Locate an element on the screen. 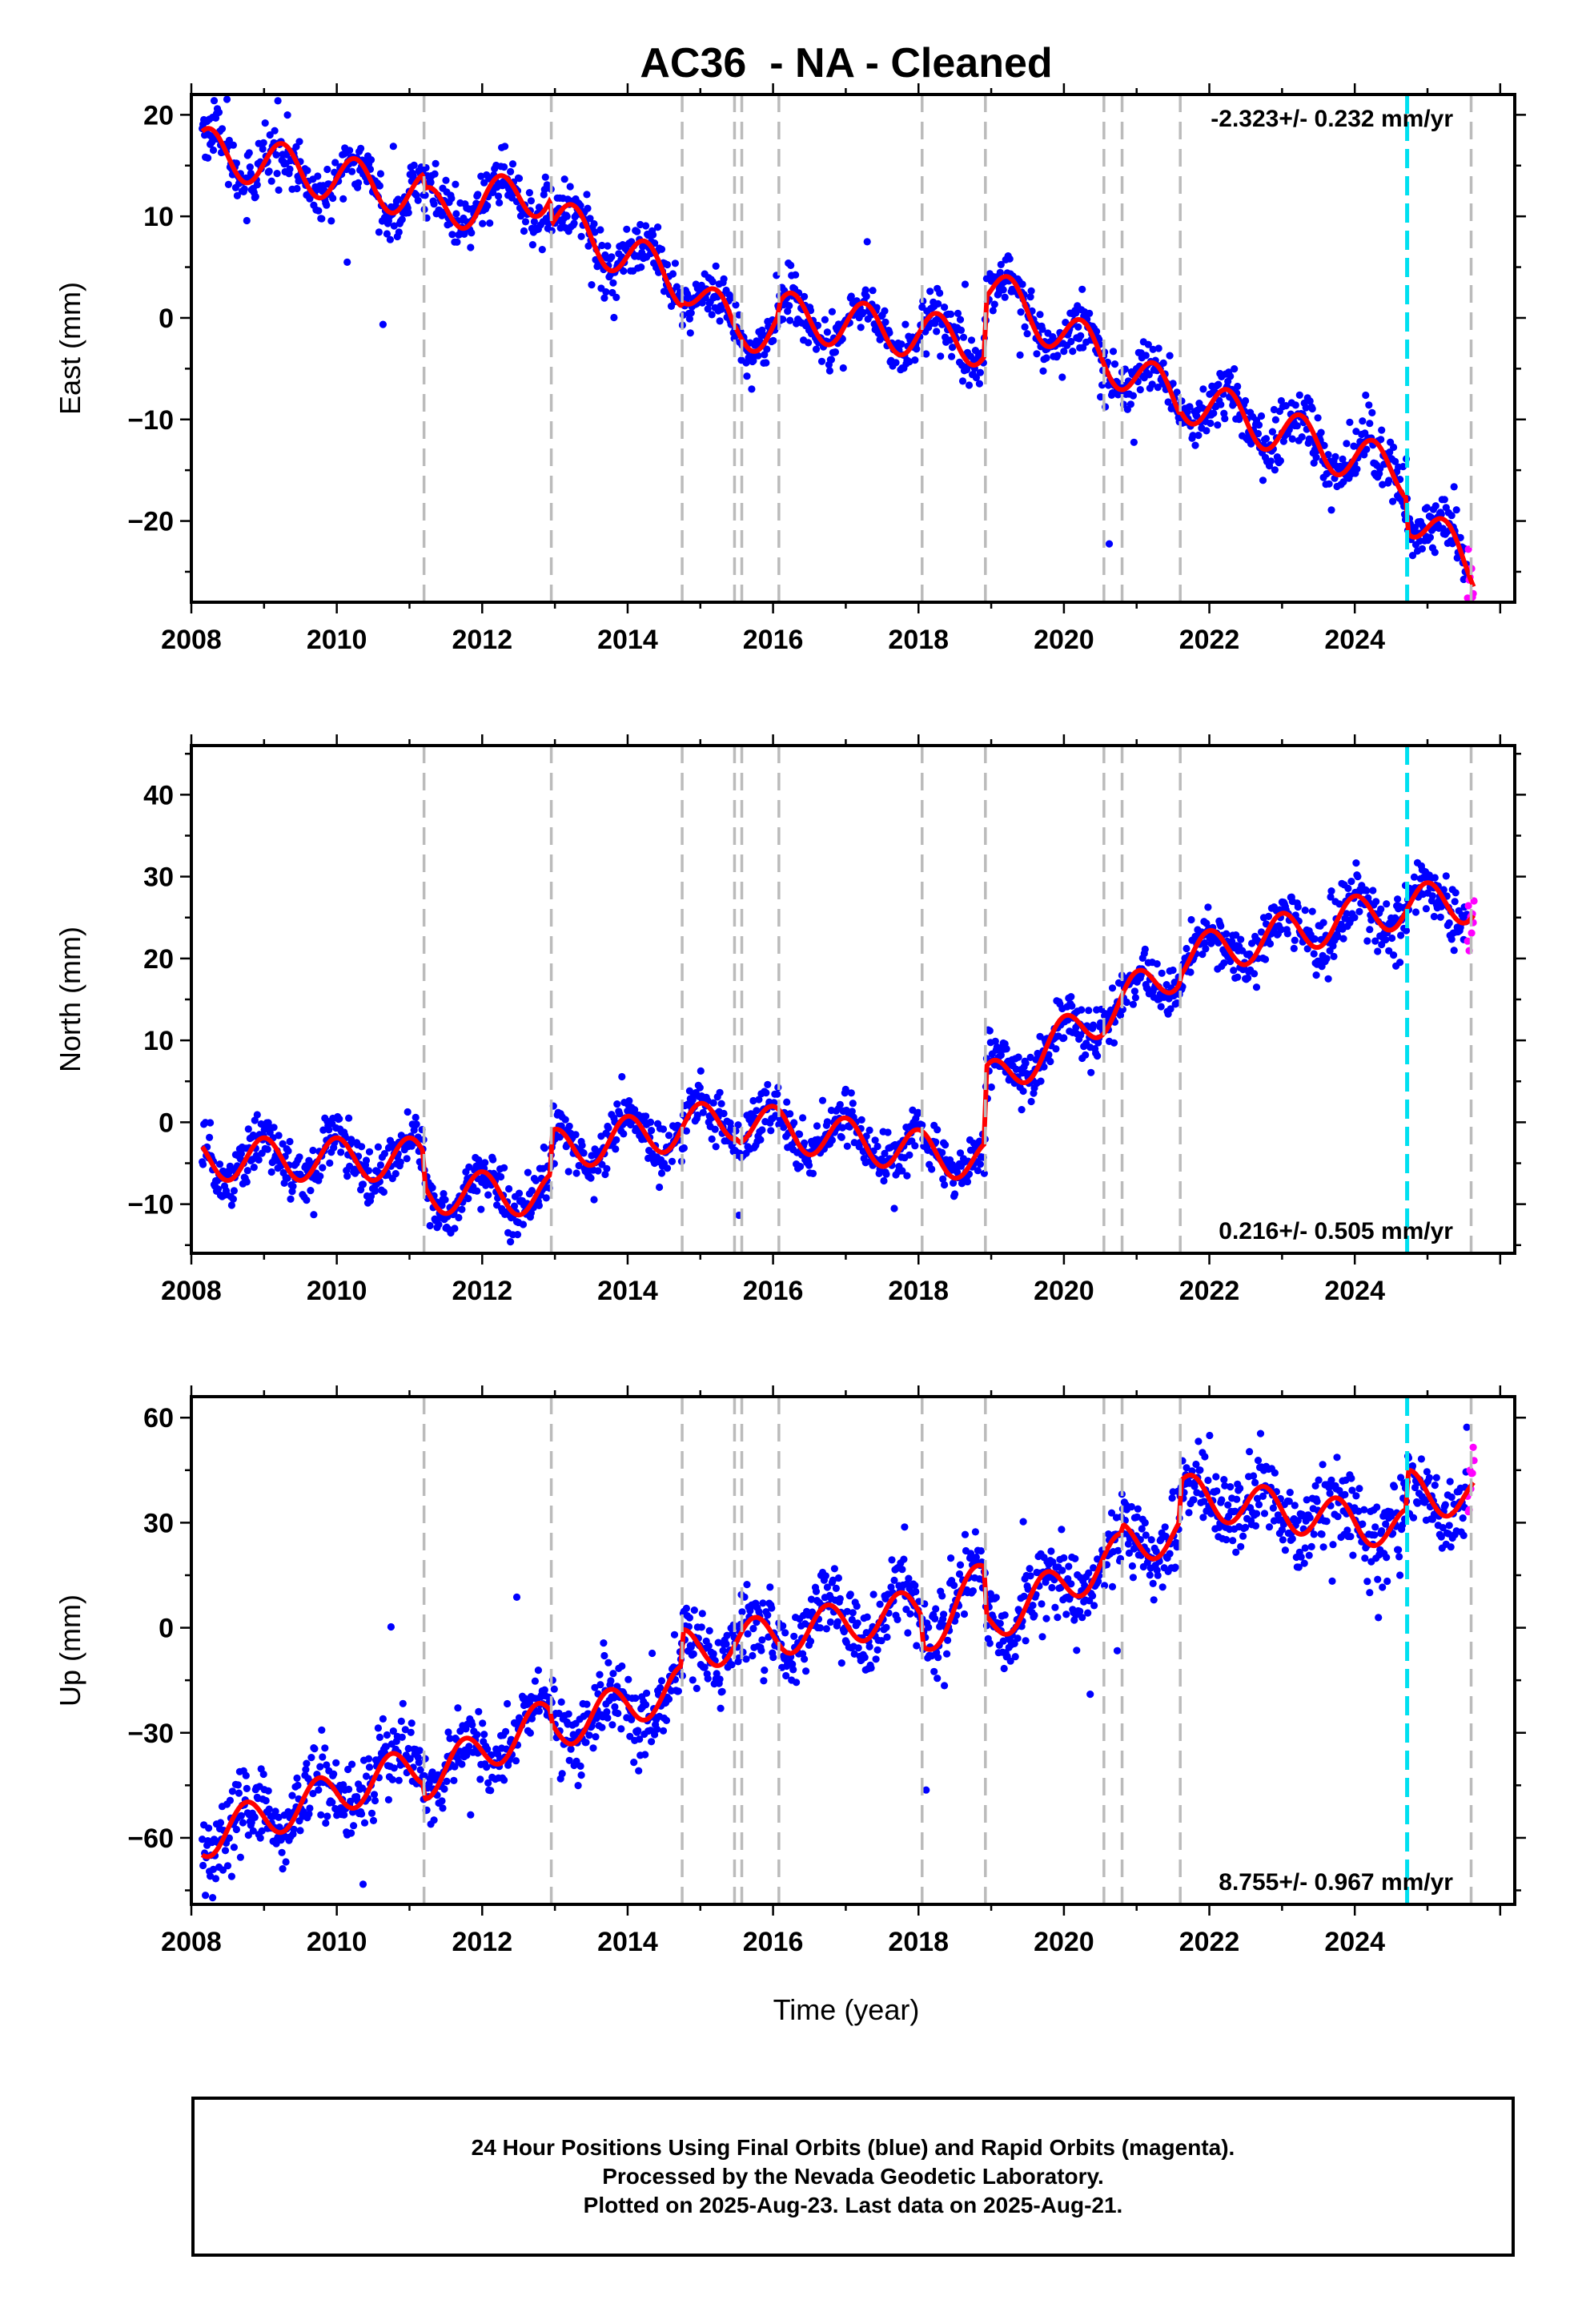 The image size is (1582, 2324). x-tick-label: 2008 is located at coordinates (191, 1291).